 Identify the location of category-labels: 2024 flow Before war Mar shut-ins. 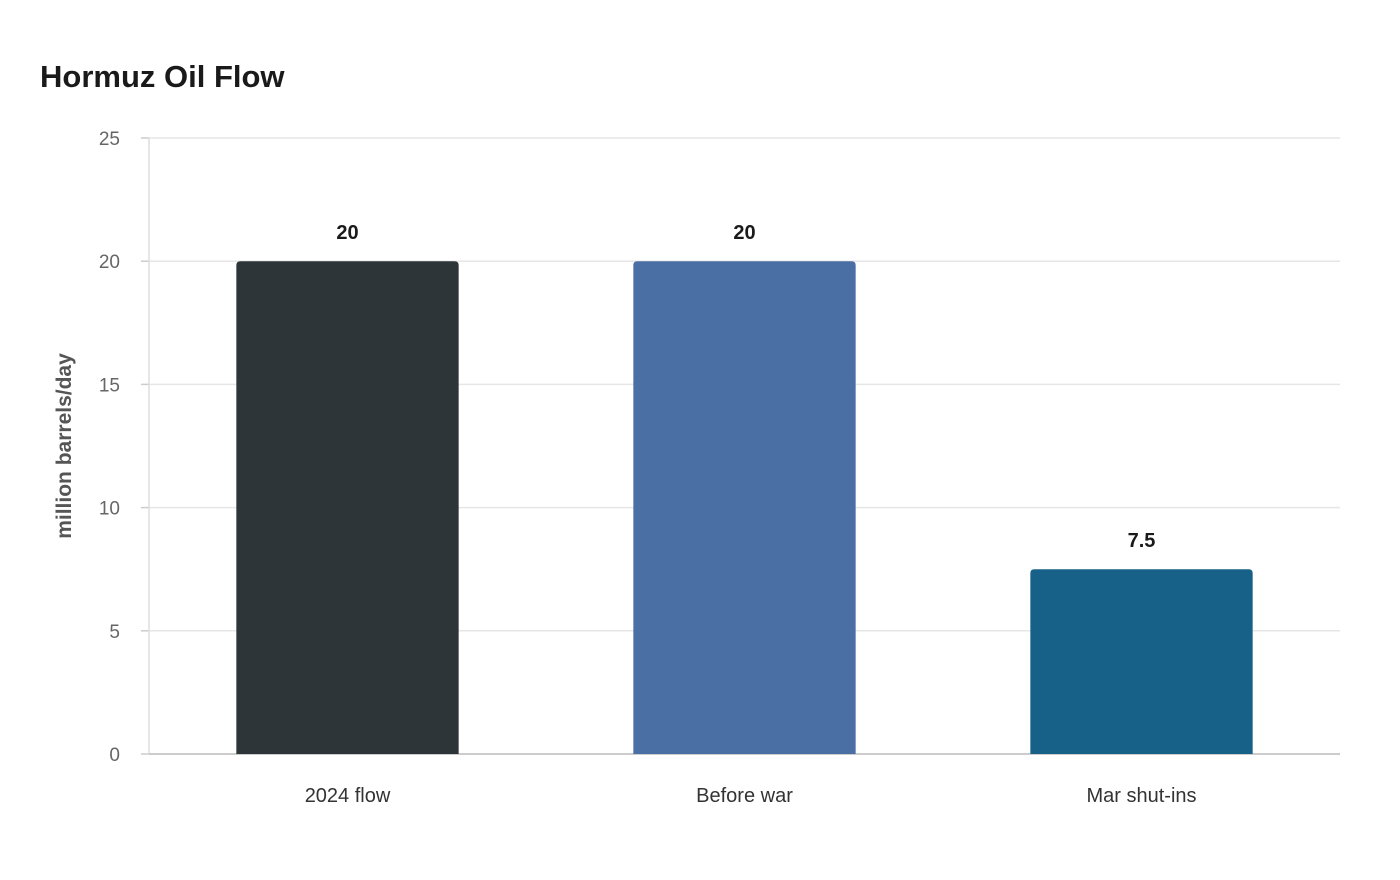
(751, 796).